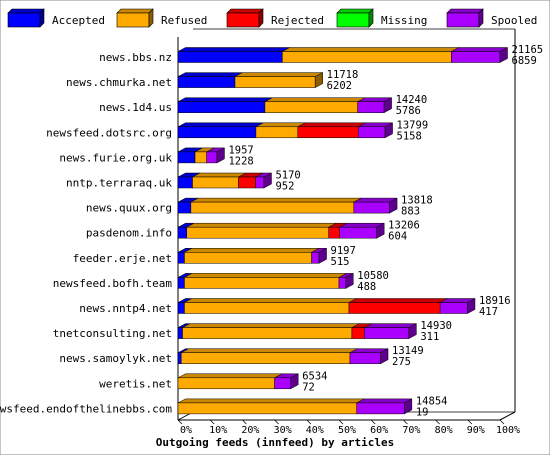 The height and width of the screenshot is (459, 550). Describe the element at coordinates (412, 100) in the screenshot. I see `value-label-total: 14240` at that location.